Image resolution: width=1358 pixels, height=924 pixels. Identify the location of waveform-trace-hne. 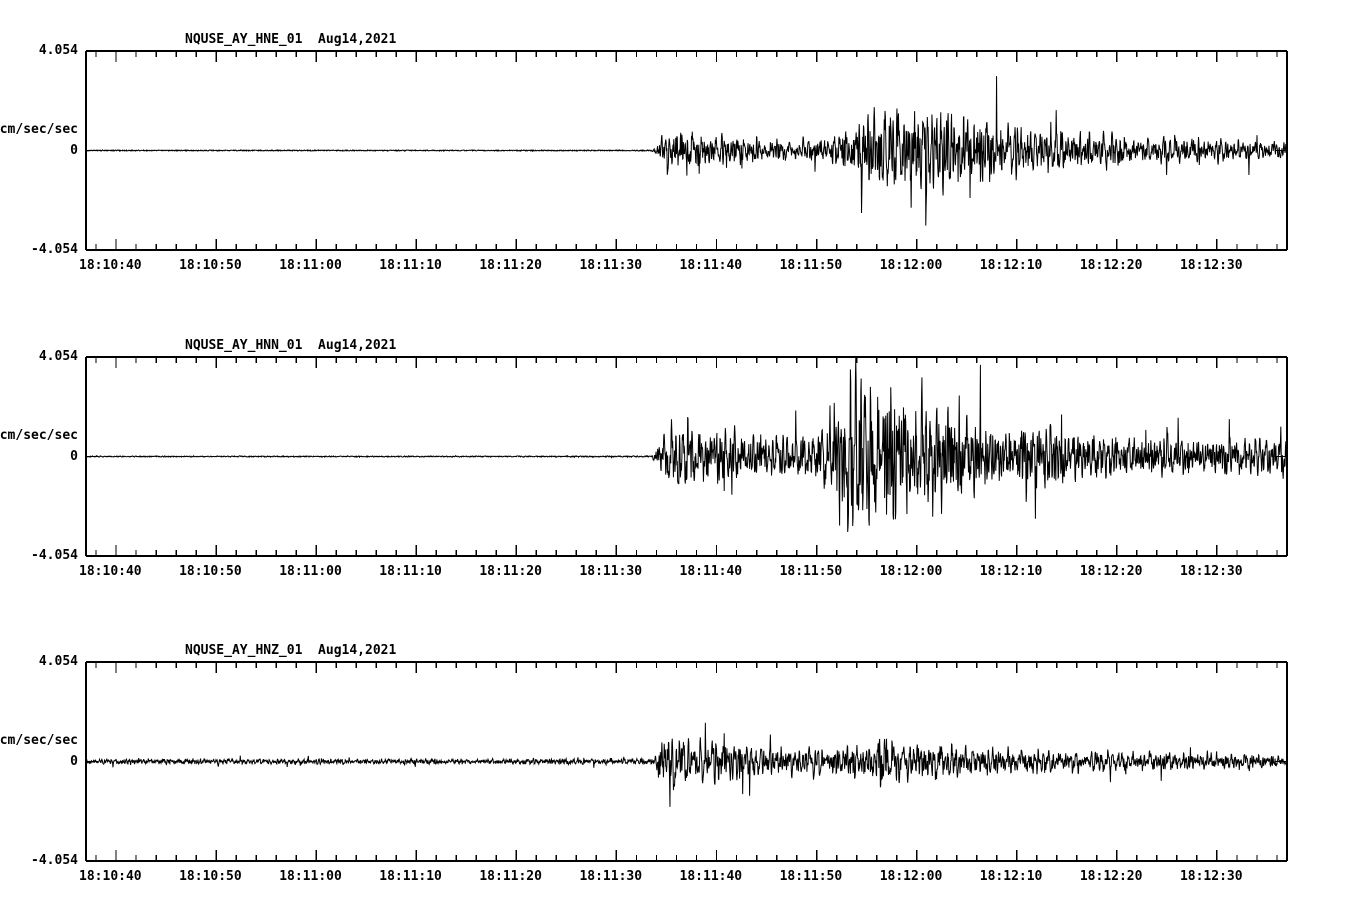
(686, 151).